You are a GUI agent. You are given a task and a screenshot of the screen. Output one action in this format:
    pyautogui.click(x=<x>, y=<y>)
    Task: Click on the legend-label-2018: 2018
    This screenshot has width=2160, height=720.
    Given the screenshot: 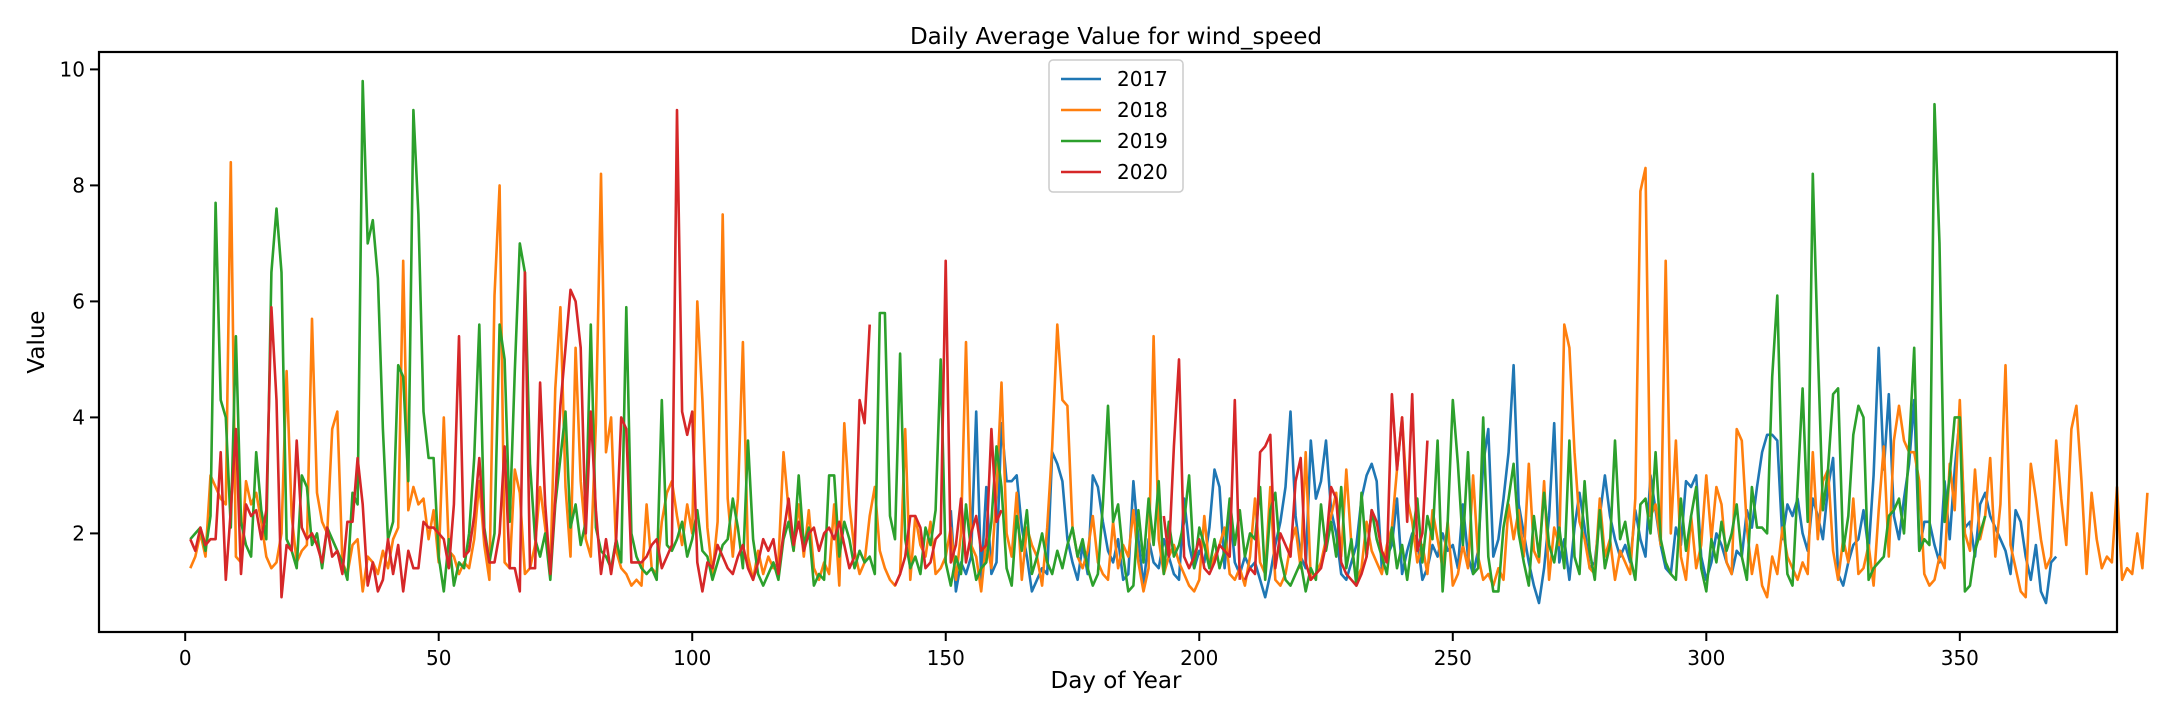 What is the action you would take?
    pyautogui.click(x=1142, y=110)
    